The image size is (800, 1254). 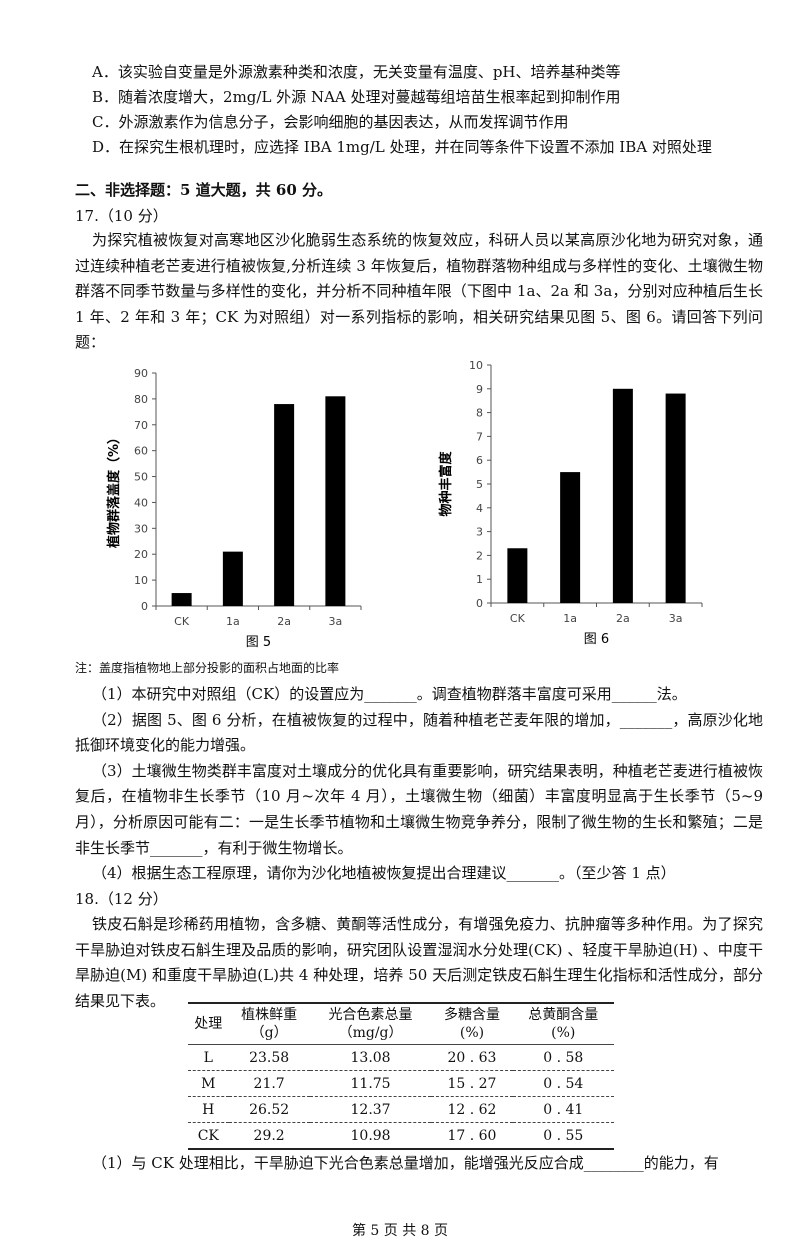 What do you see at coordinates (208, 1083) in the screenshot?
I see `table-cell: M` at bounding box center [208, 1083].